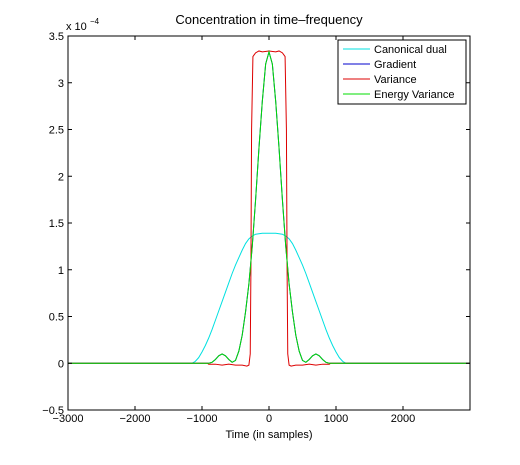  Describe the element at coordinates (61, 271) in the screenshot. I see `y-tick-label: 1` at that location.